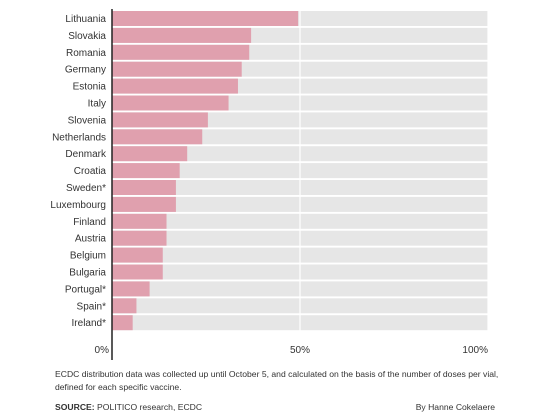 The image size is (540, 417). Describe the element at coordinates (88, 256) in the screenshot. I see `category-label: Belgium` at that location.